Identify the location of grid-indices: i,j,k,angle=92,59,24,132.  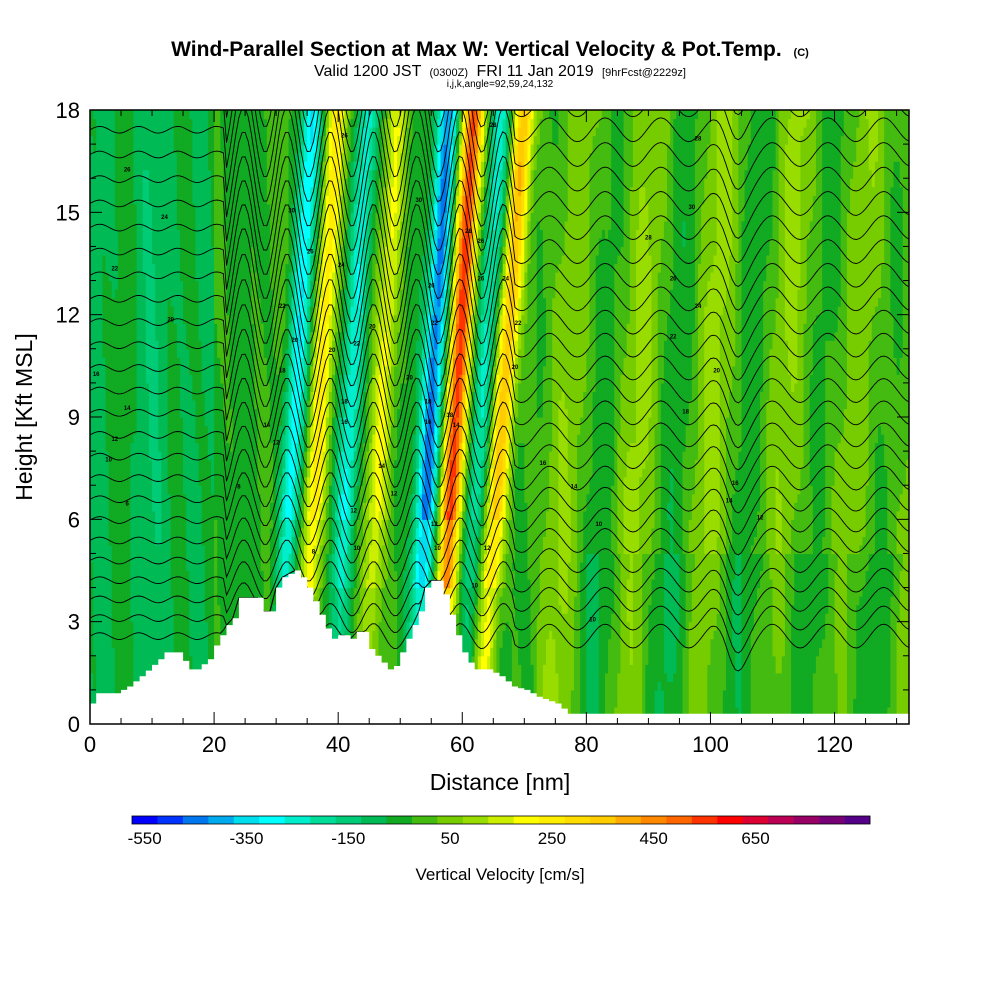
(500, 84).